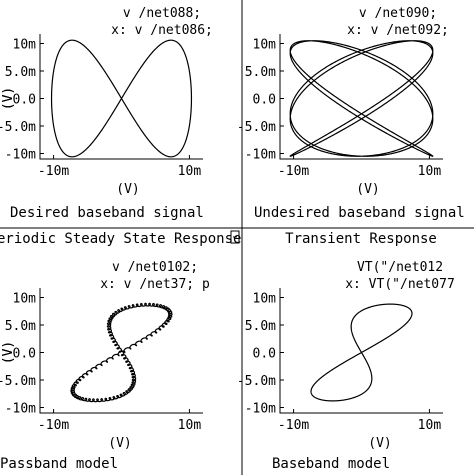 The image size is (474, 475). I want to click on axes, so click(121, 96).